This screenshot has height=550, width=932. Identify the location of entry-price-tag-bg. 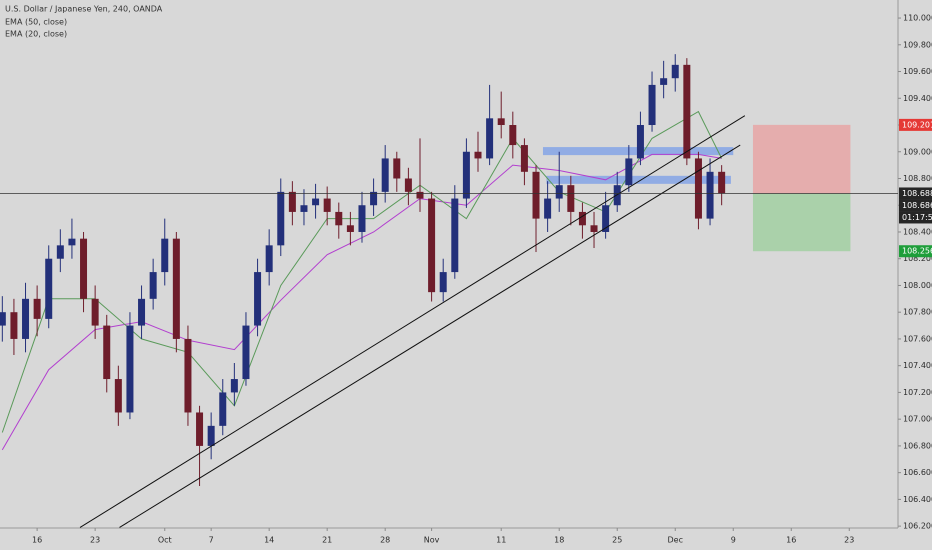
(915, 193).